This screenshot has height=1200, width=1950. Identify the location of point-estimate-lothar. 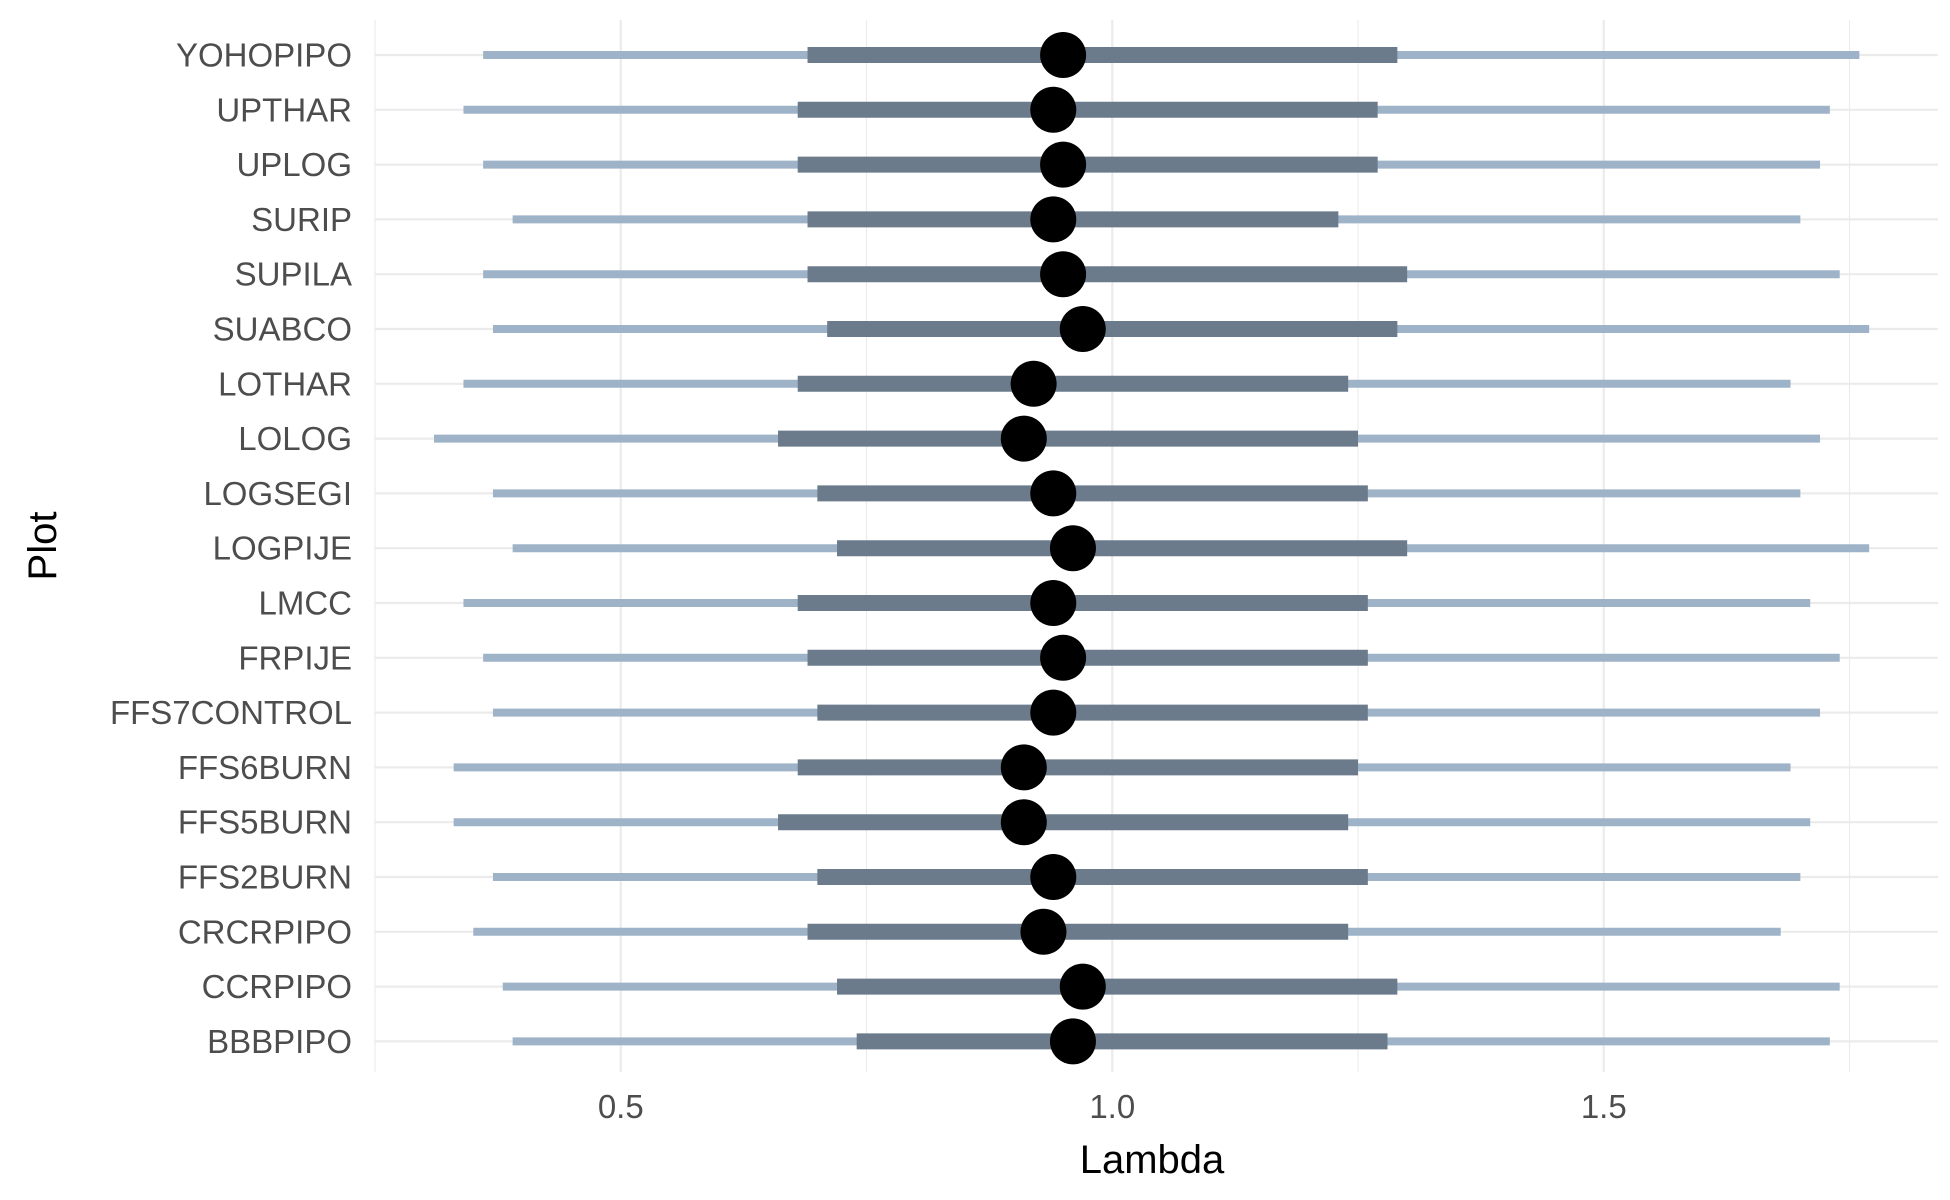
(1033, 383).